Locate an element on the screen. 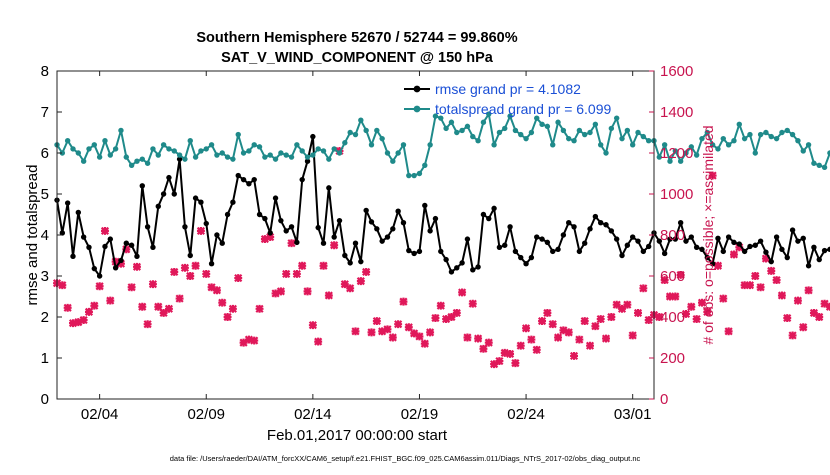 Image resolution: width=830 pixels, height=475 pixels. y-right-tick-label: 200 is located at coordinates (672, 358).